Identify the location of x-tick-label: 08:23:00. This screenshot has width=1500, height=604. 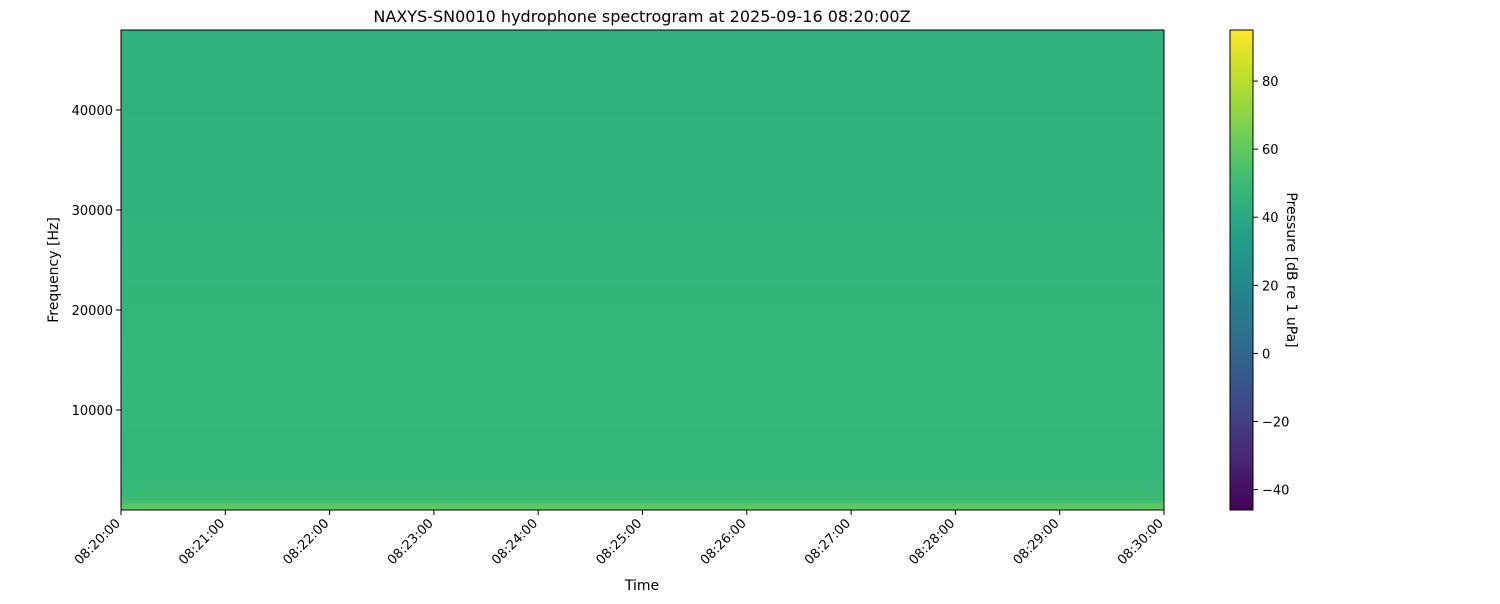
(411, 542).